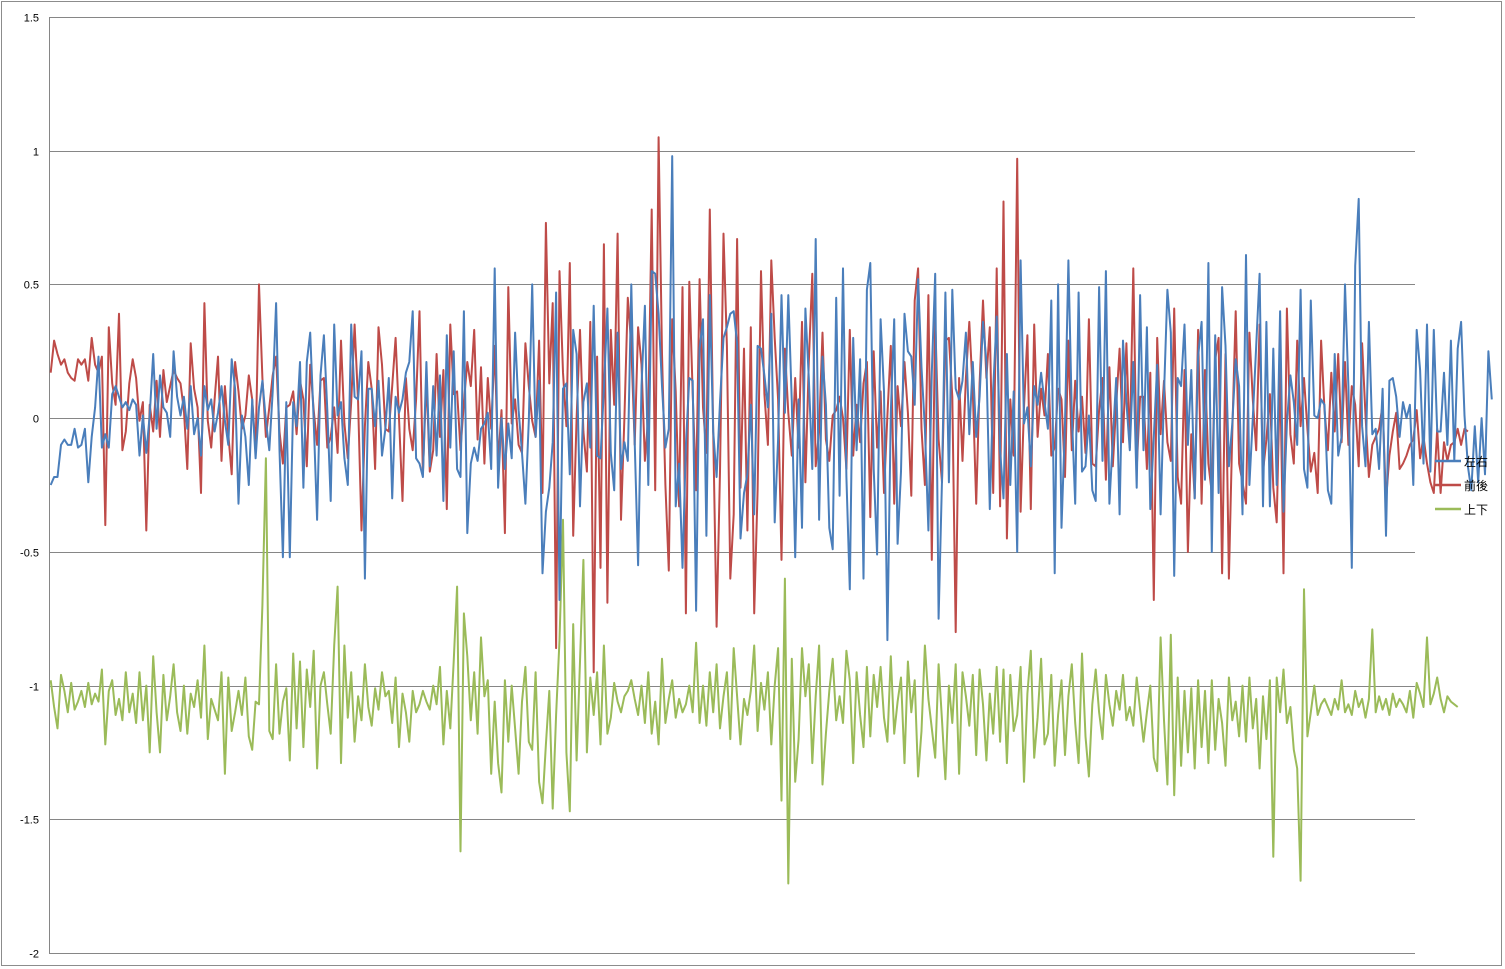 This screenshot has height=969, width=1505. What do you see at coordinates (1476, 510) in the screenshot?
I see `legend-label: 上下` at bounding box center [1476, 510].